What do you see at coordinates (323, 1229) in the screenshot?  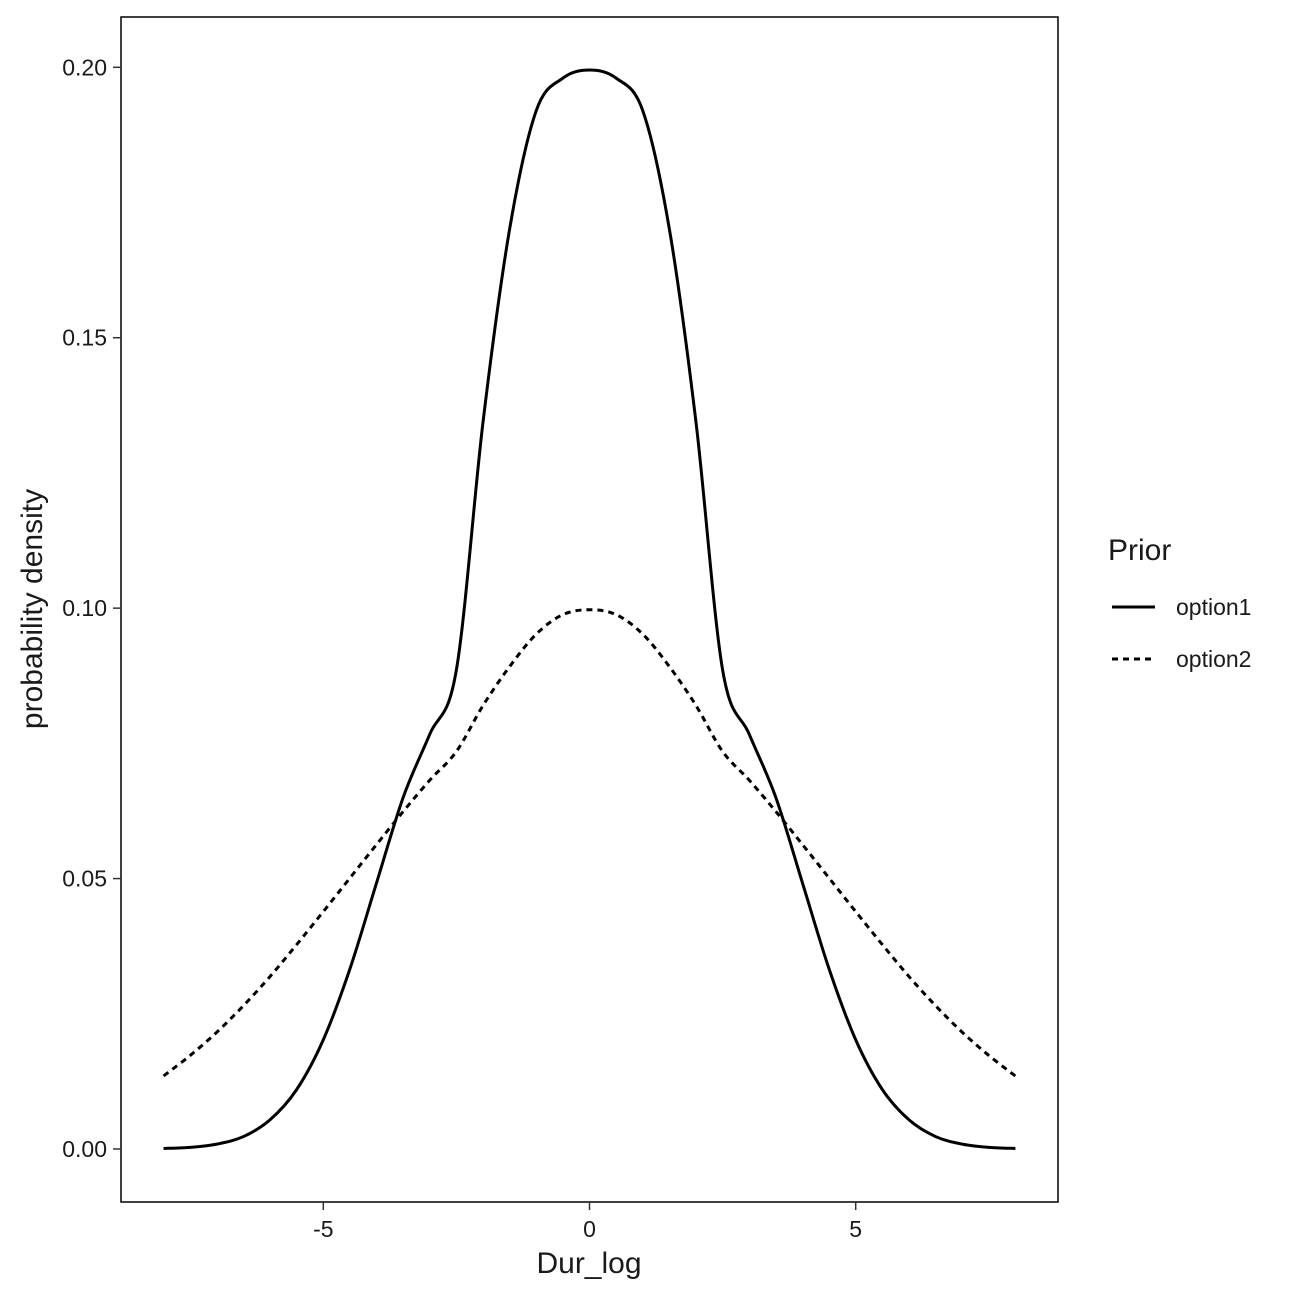 I see `x-tick-label: -5` at bounding box center [323, 1229].